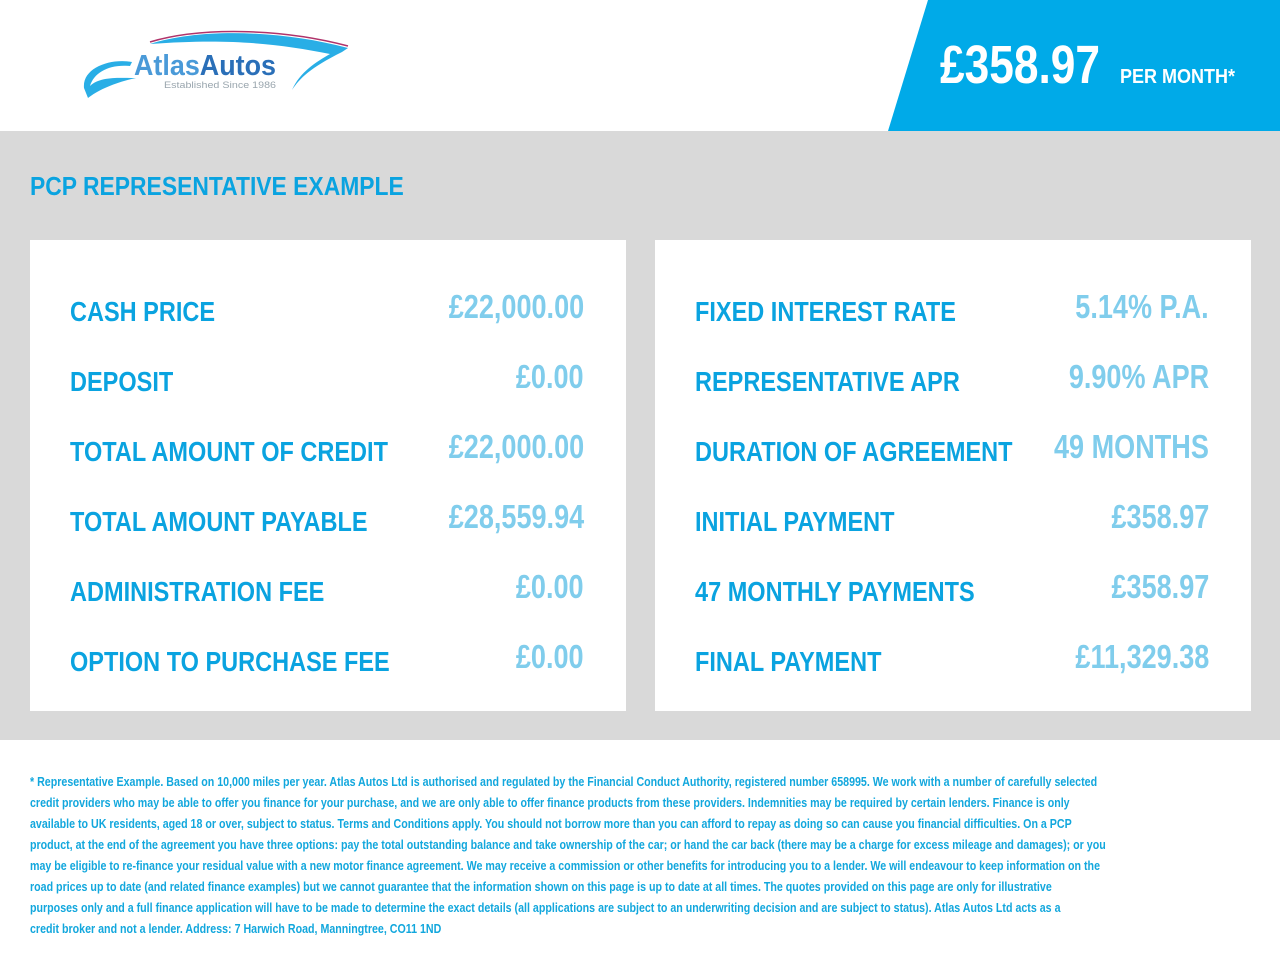 The image size is (1280, 960). I want to click on finance-row: DURATION OF AGREEMENT 49 MONTHS, so click(952, 448).